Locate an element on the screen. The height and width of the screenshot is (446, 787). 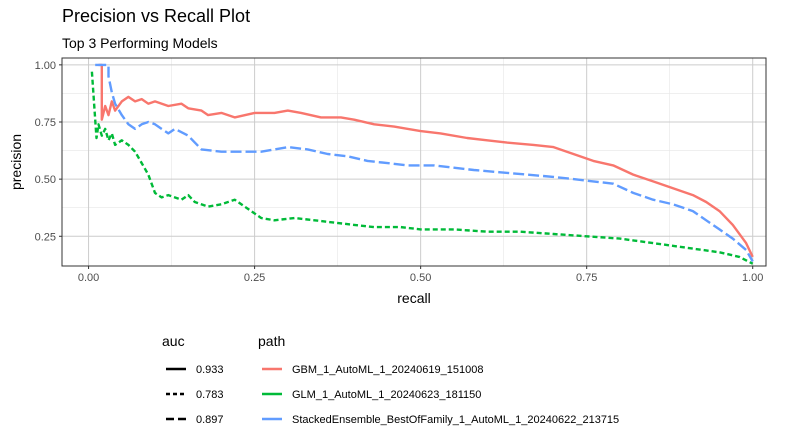
y-axis-title: precision is located at coordinates (16, 162).